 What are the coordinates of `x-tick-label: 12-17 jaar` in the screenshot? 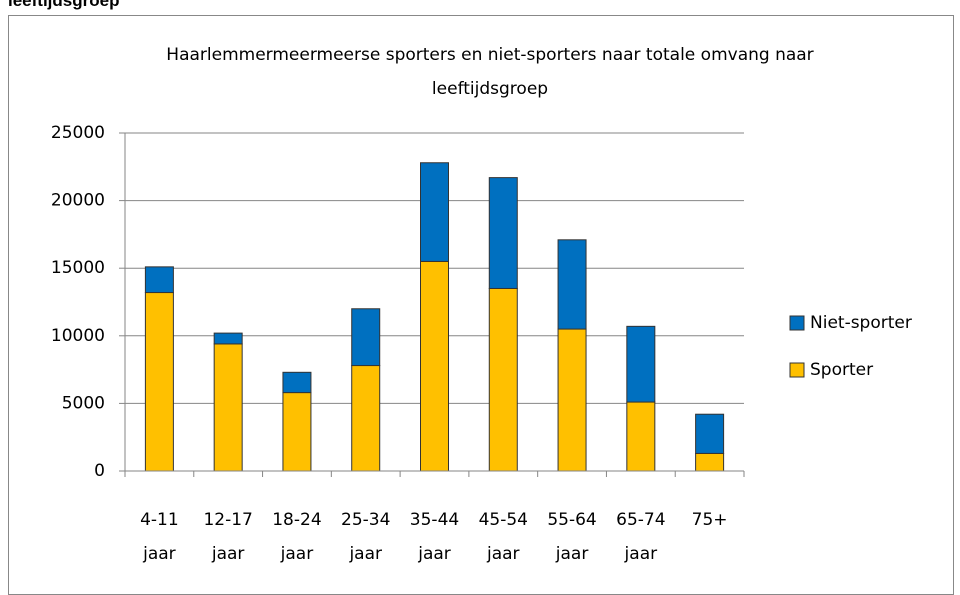 It's located at (228, 537).